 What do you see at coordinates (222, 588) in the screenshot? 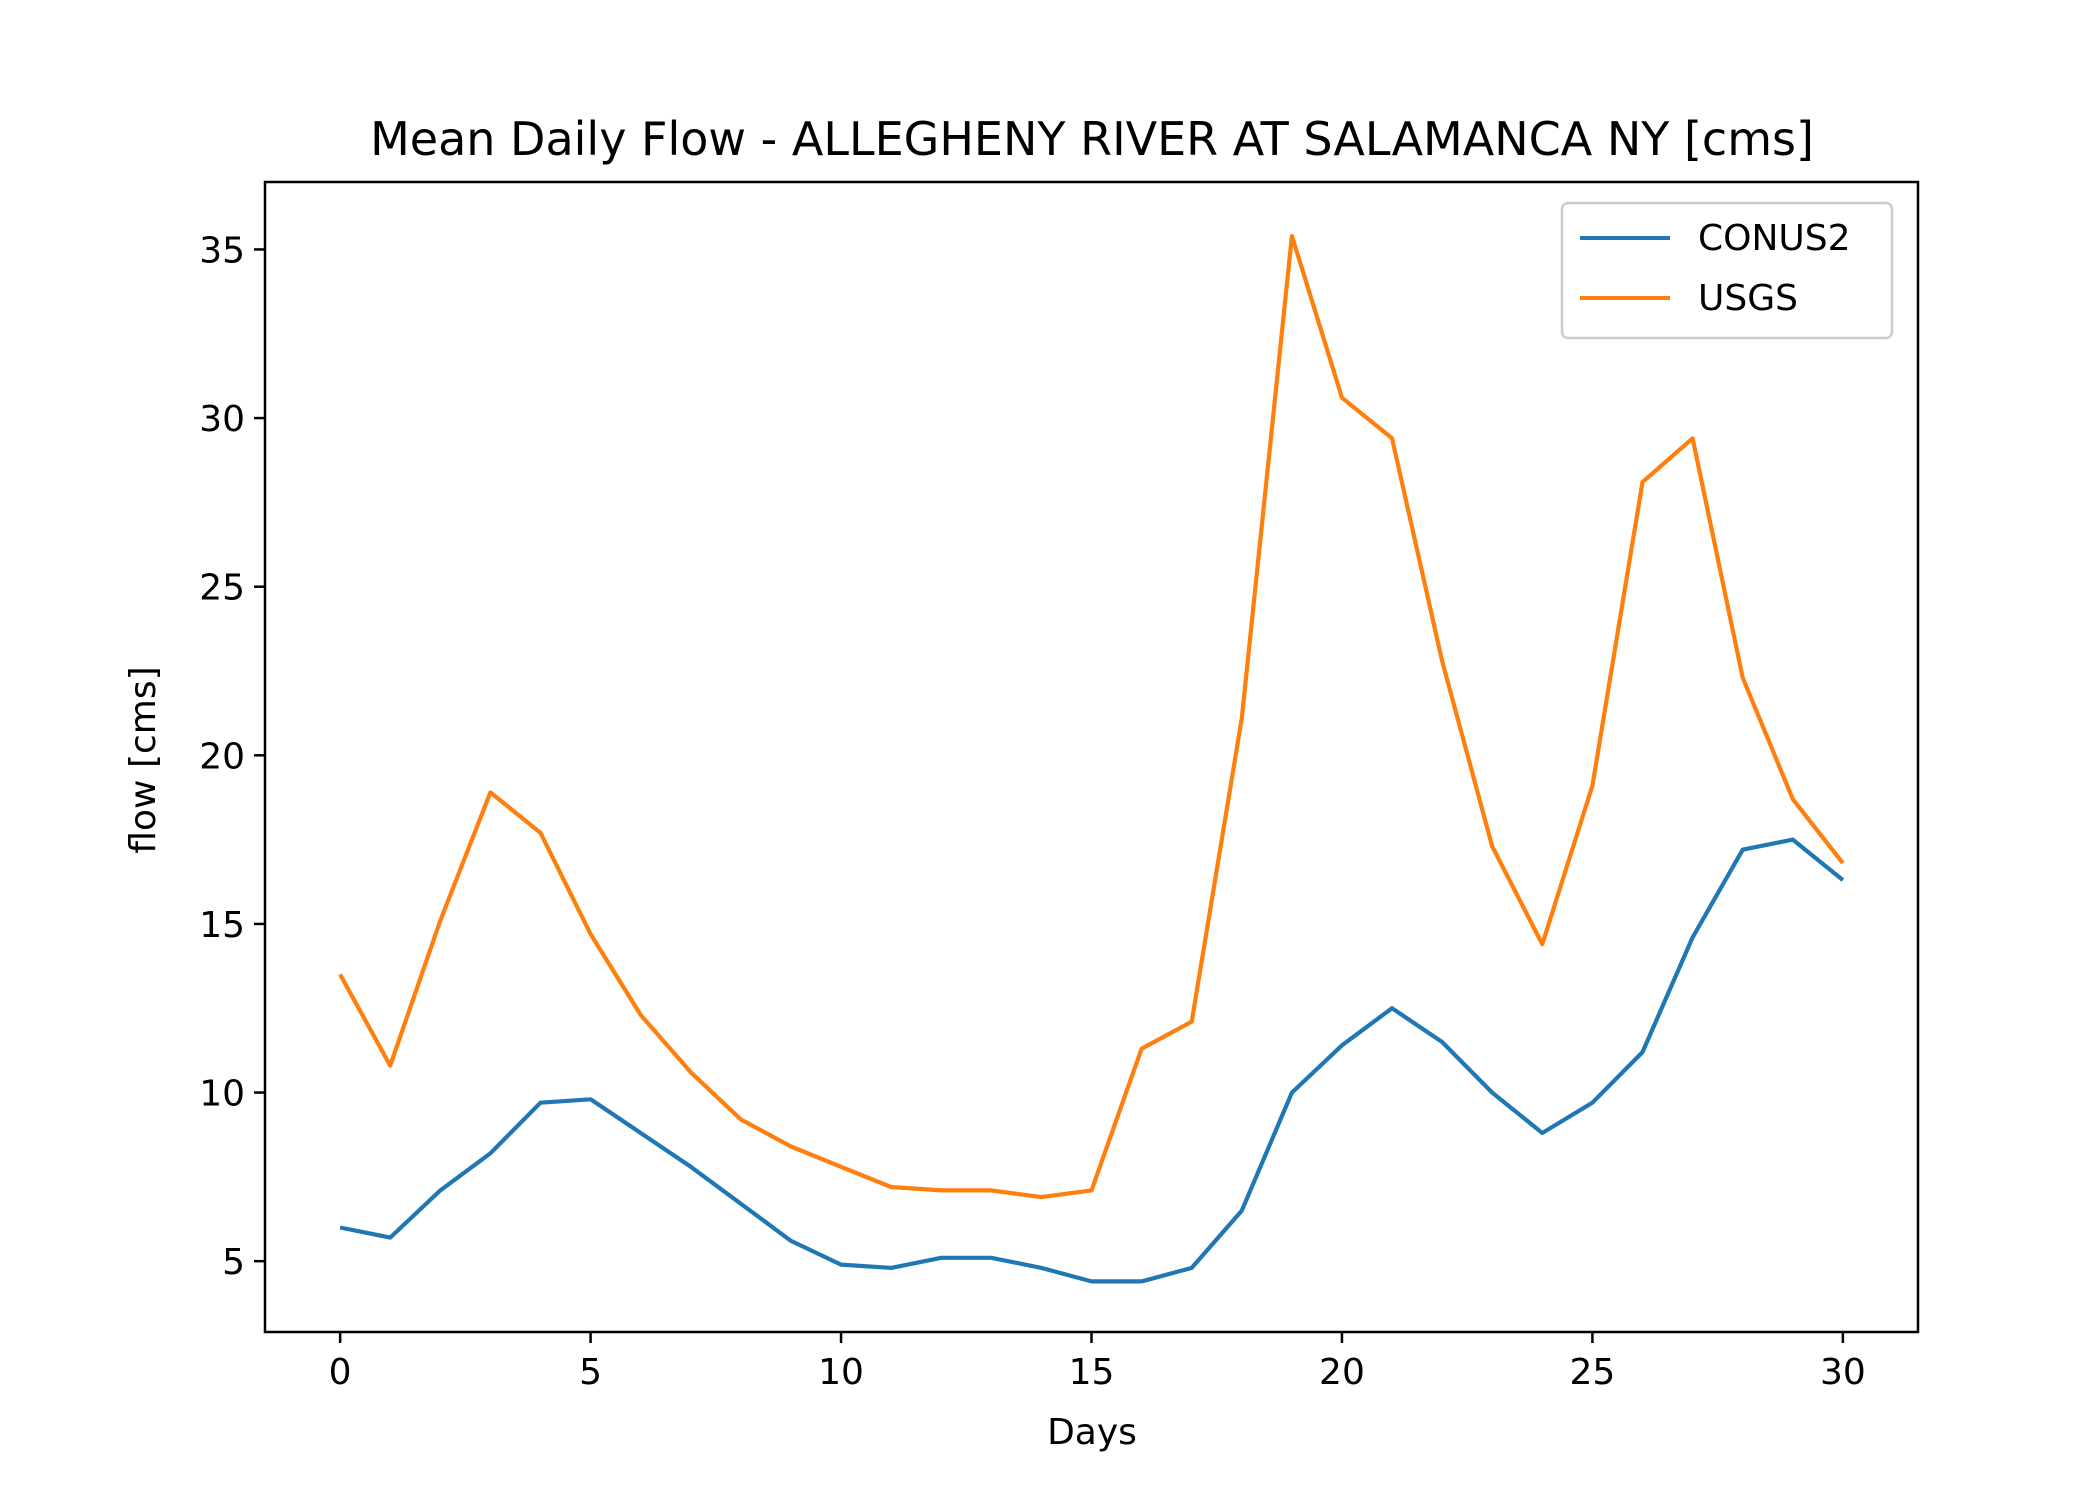
I see `y-tick-label: 25` at bounding box center [222, 588].